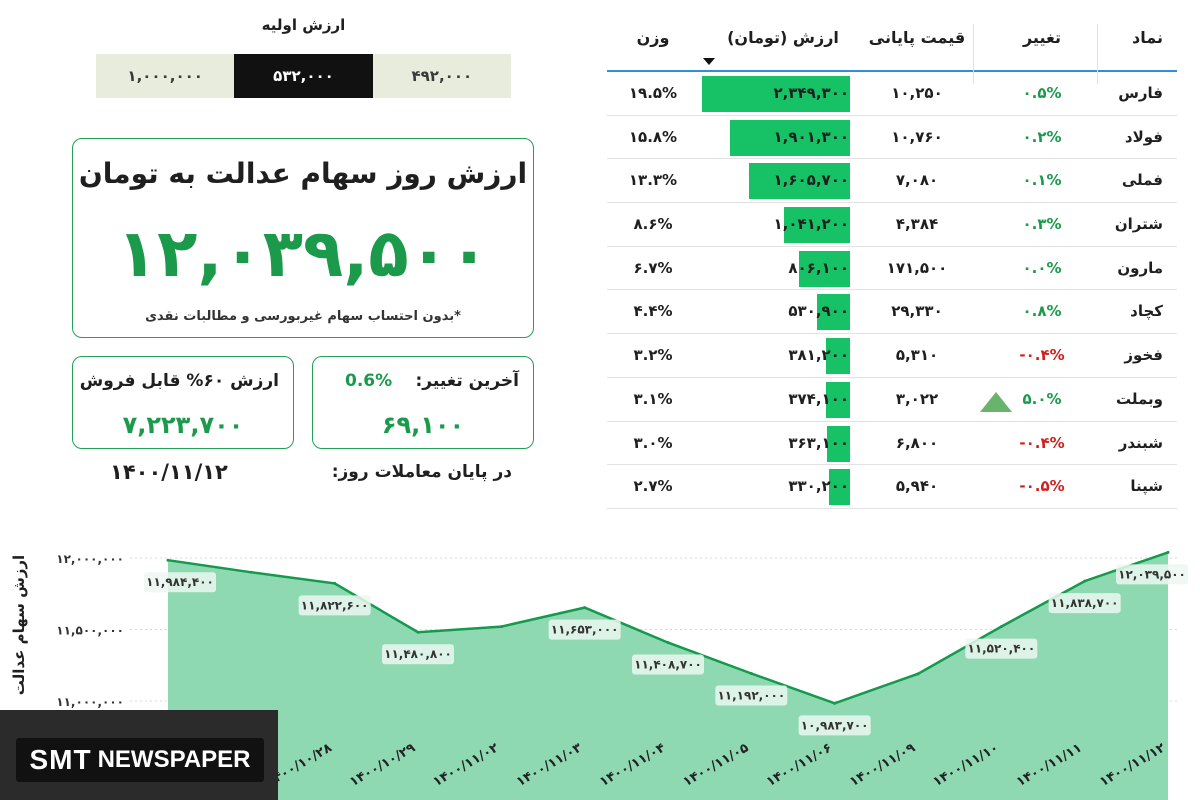 The width and height of the screenshot is (1200, 800). What do you see at coordinates (892, 487) in the screenshot?
I see `table-row: شپنا -۰.۵% ۵,۹۴۰ ۳۳۰,۲۰۰ ۲.۷%` at bounding box center [892, 487].